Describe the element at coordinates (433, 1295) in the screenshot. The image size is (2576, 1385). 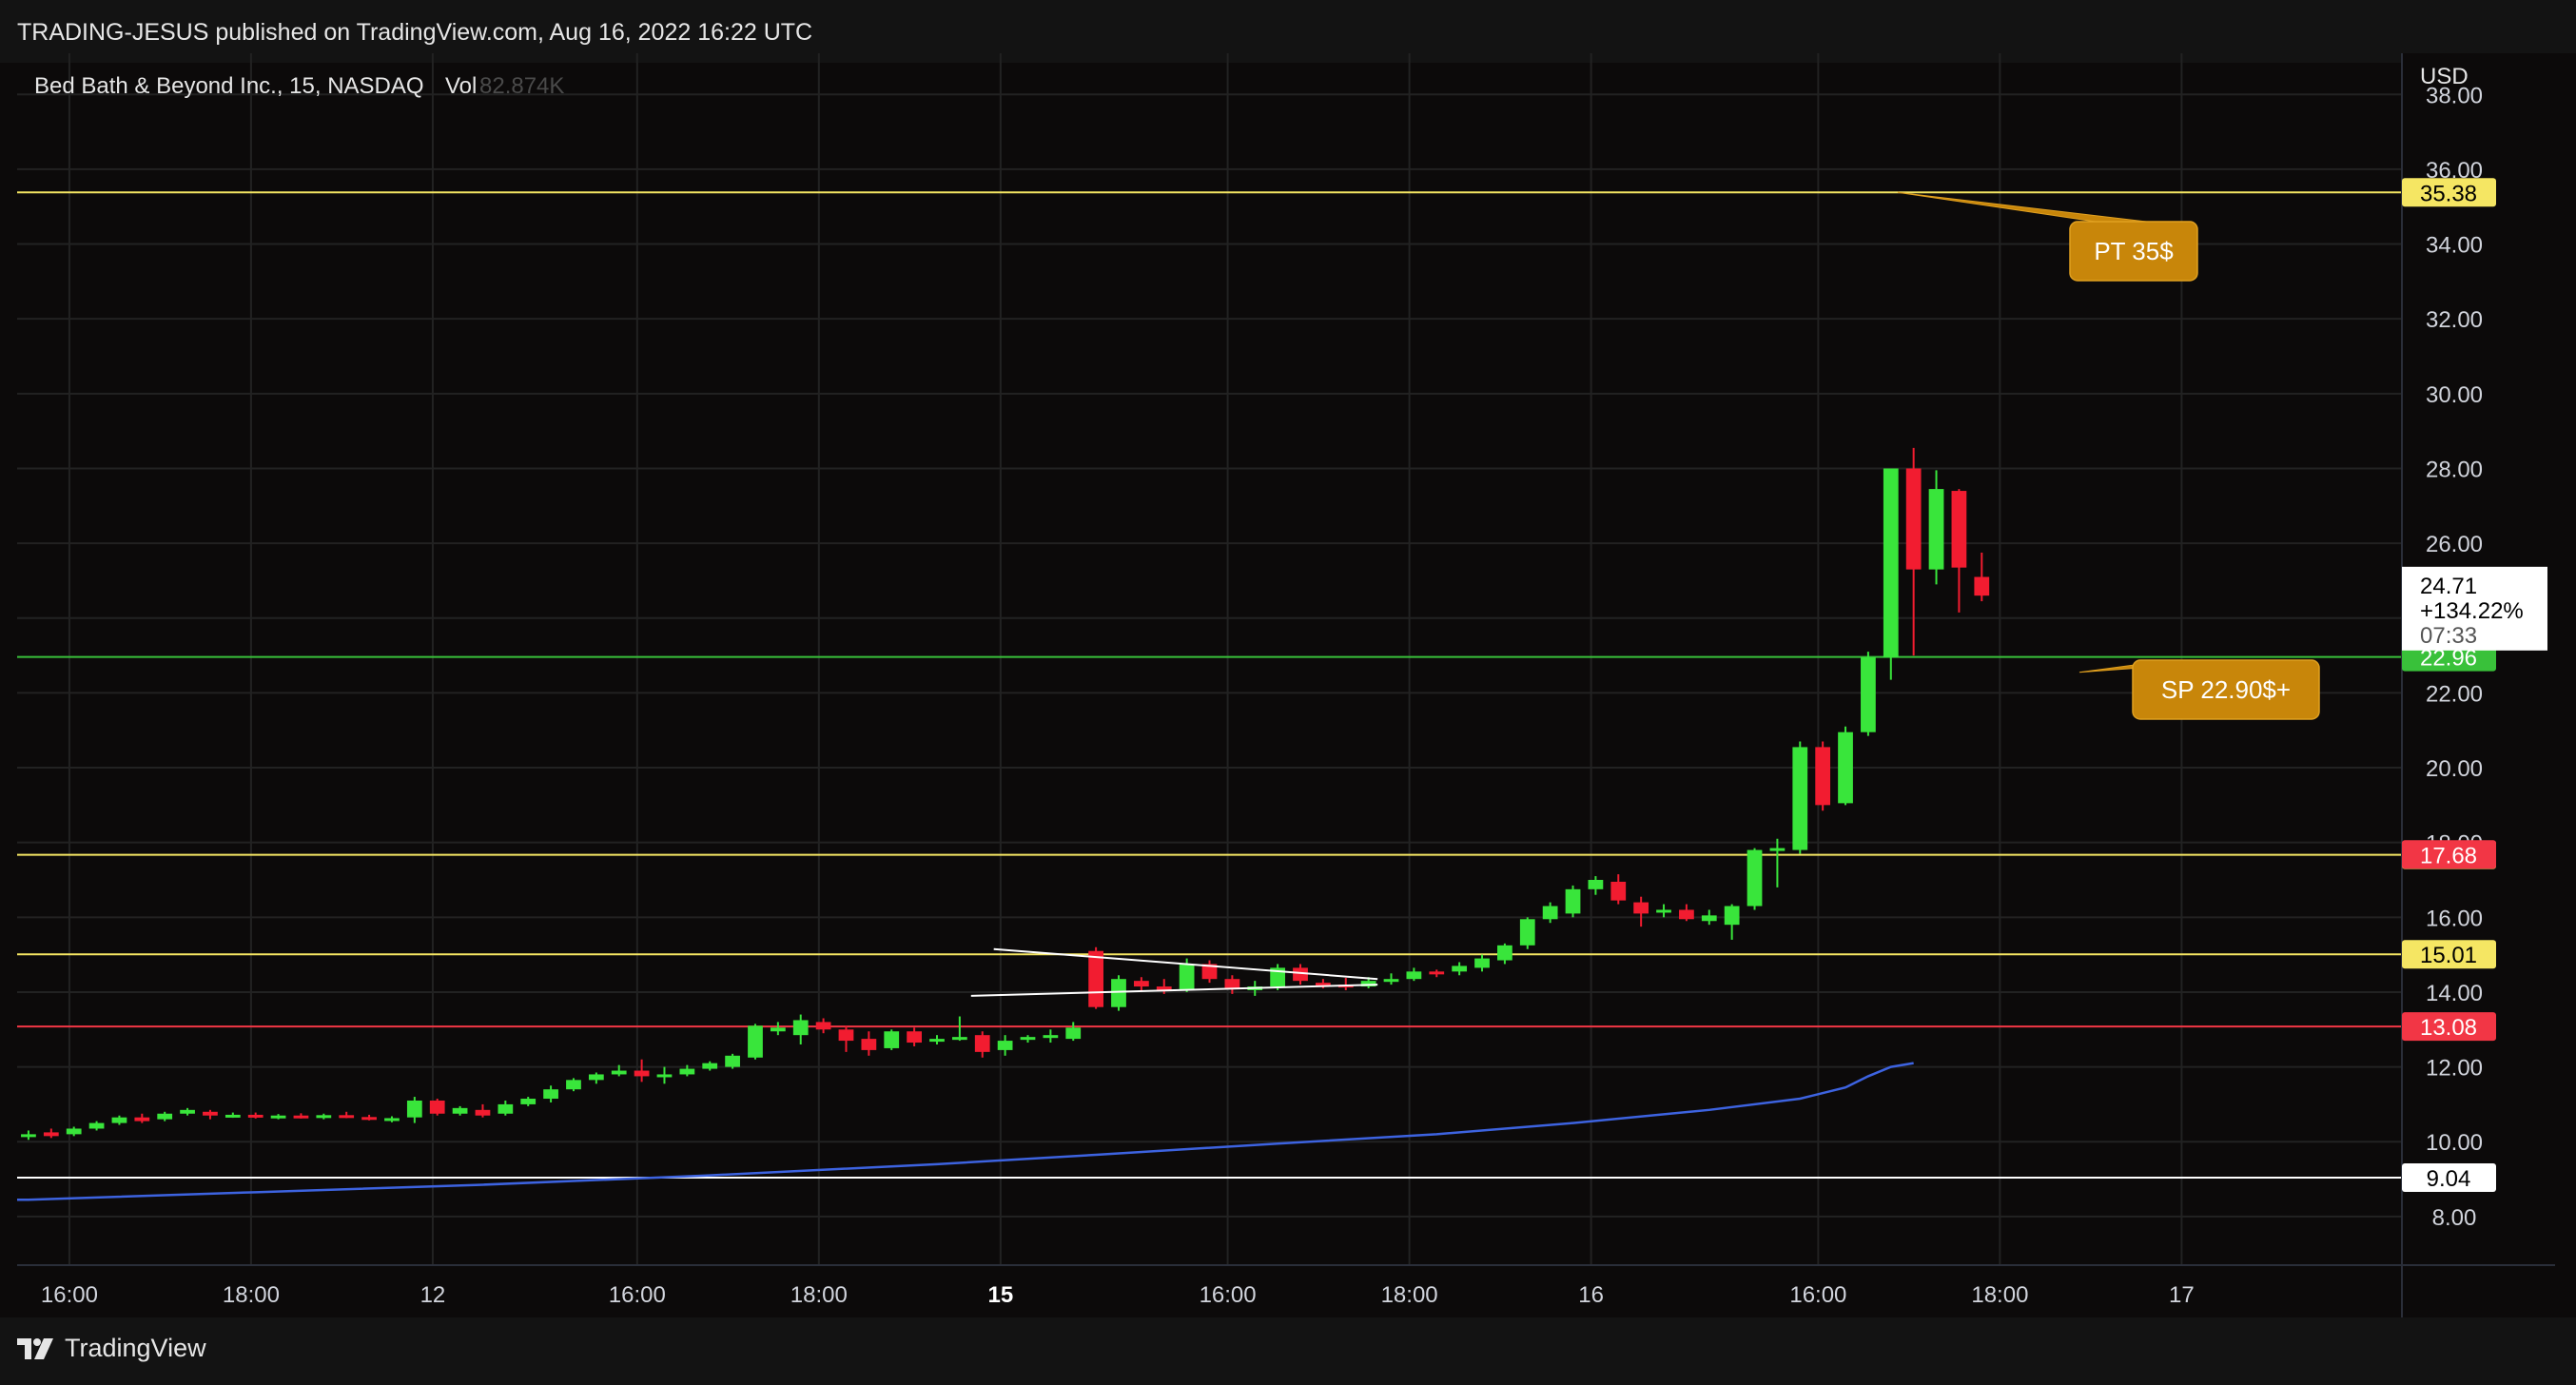
I see `time-tick-label: 12` at that location.